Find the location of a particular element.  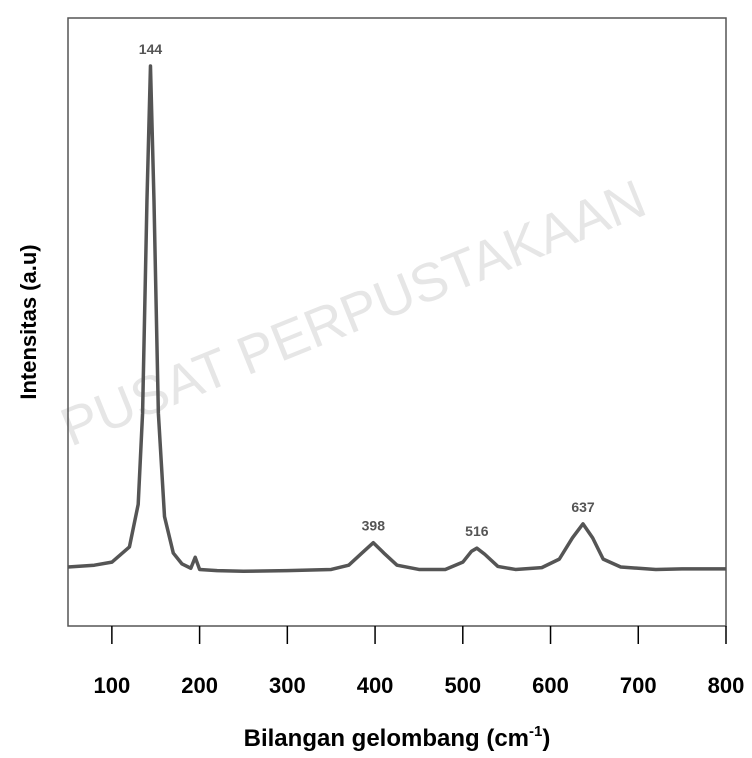

x-axis-label: Bilangan gelombang (cm-1) is located at coordinates (397, 737).